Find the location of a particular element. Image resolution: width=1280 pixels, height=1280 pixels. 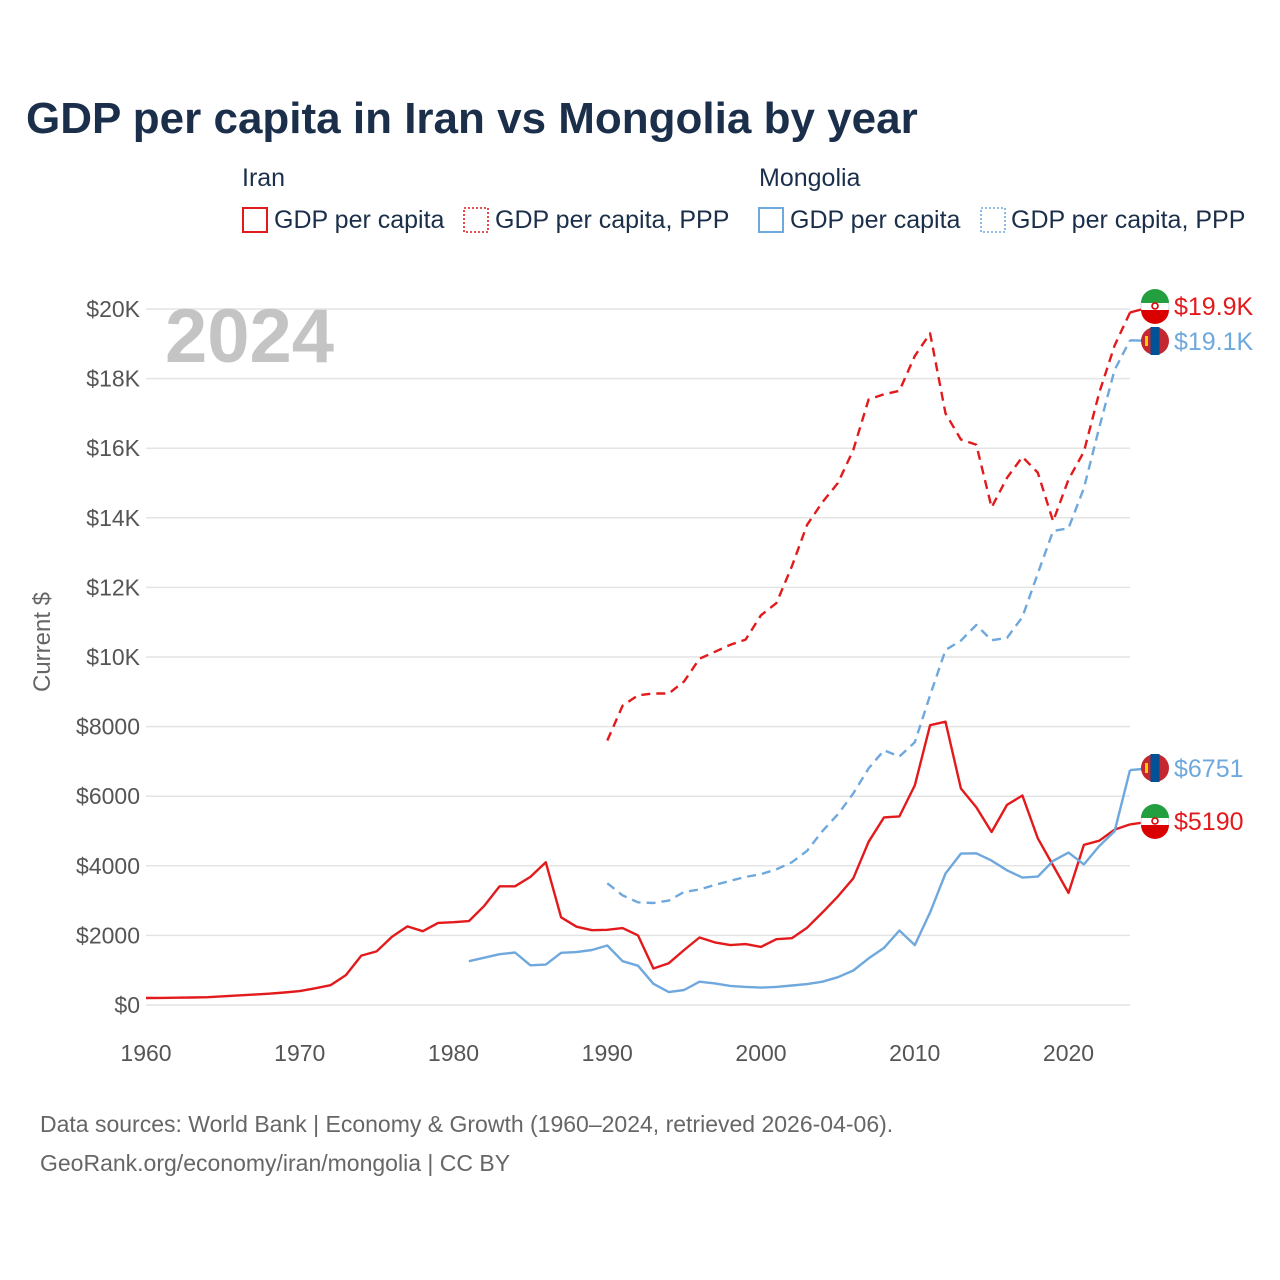

y-tick-label: $14K is located at coordinates (113, 518).